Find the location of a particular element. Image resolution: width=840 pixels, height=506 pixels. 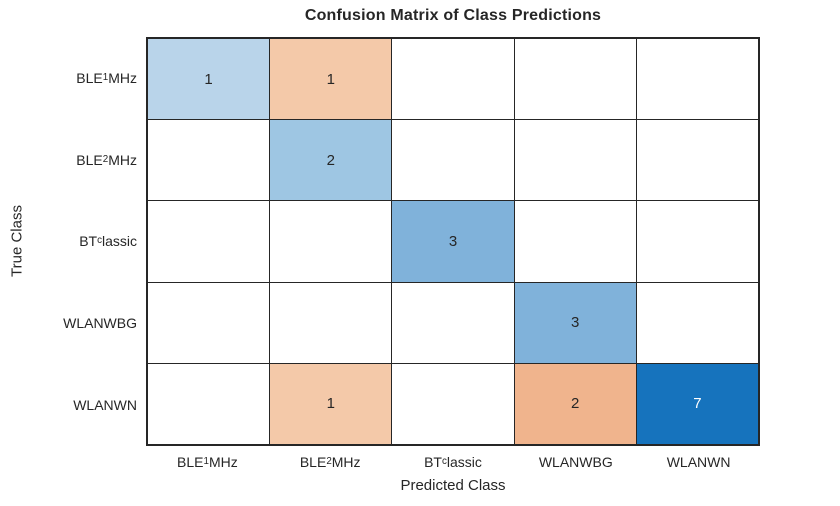

x-tick-label: WLANWN is located at coordinates (698, 461).